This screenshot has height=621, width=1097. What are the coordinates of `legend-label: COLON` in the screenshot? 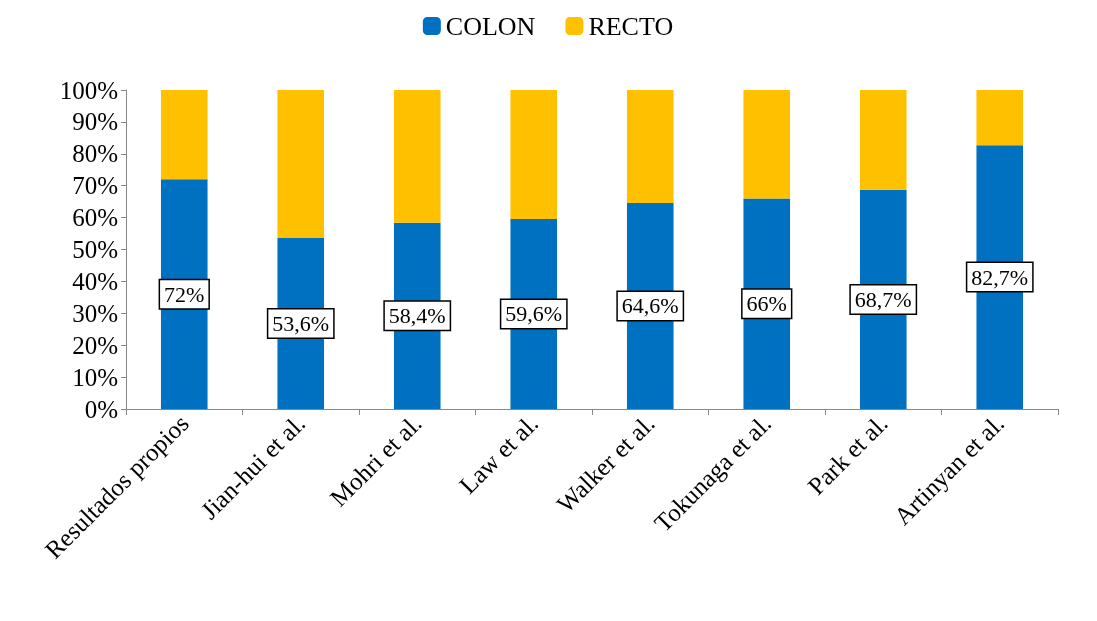 It's located at (490, 26).